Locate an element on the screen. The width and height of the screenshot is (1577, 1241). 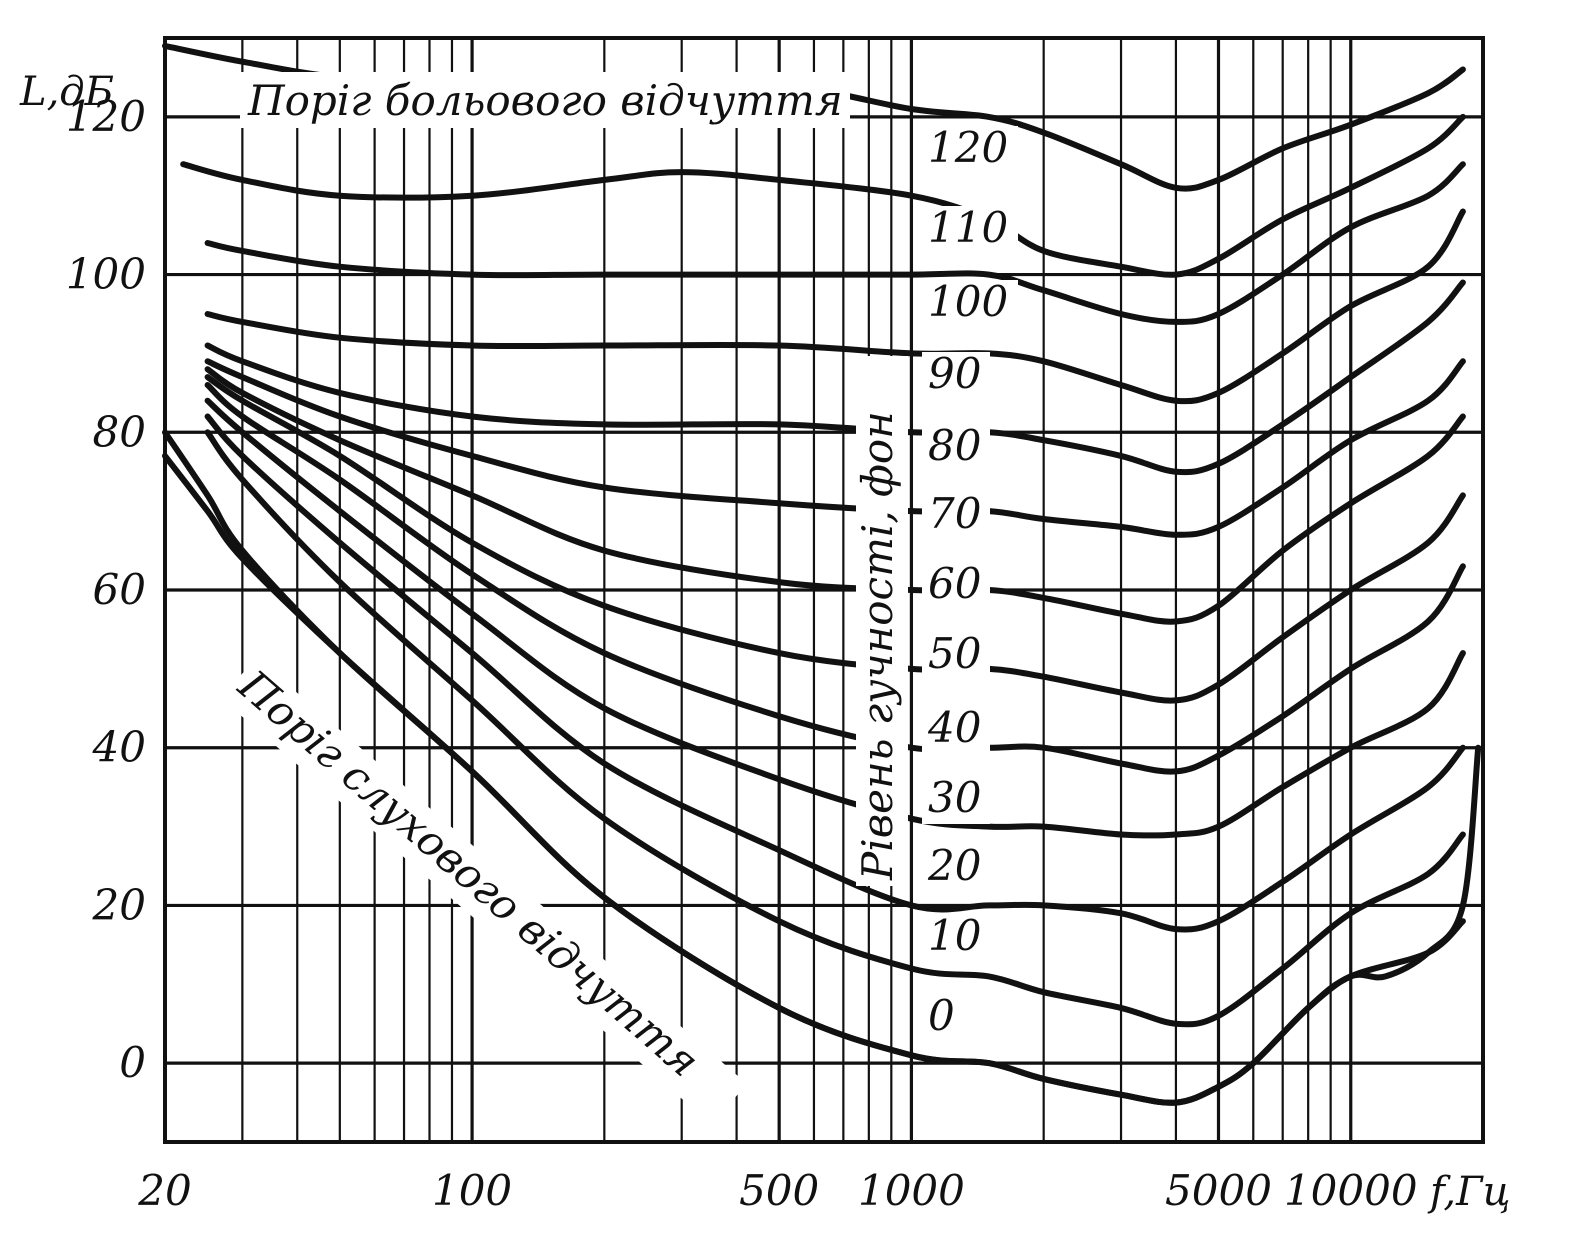
x-tick-labels: 20 100 500 1000 5000 10000 is located at coordinates (777, 1190).